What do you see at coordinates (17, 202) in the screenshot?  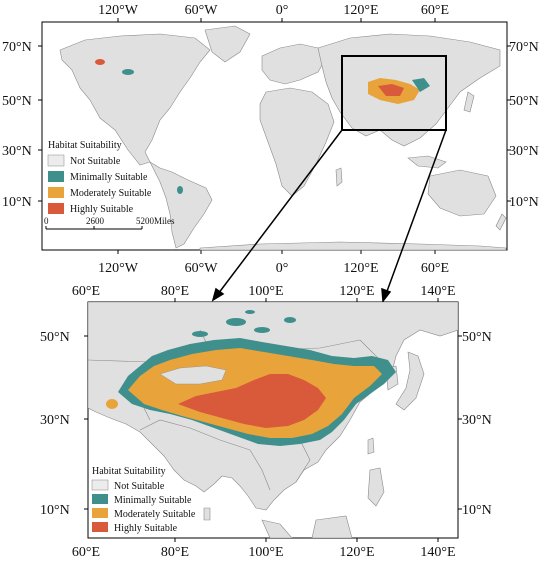 I see `world-left-tick-10n: 10°N` at bounding box center [17, 202].